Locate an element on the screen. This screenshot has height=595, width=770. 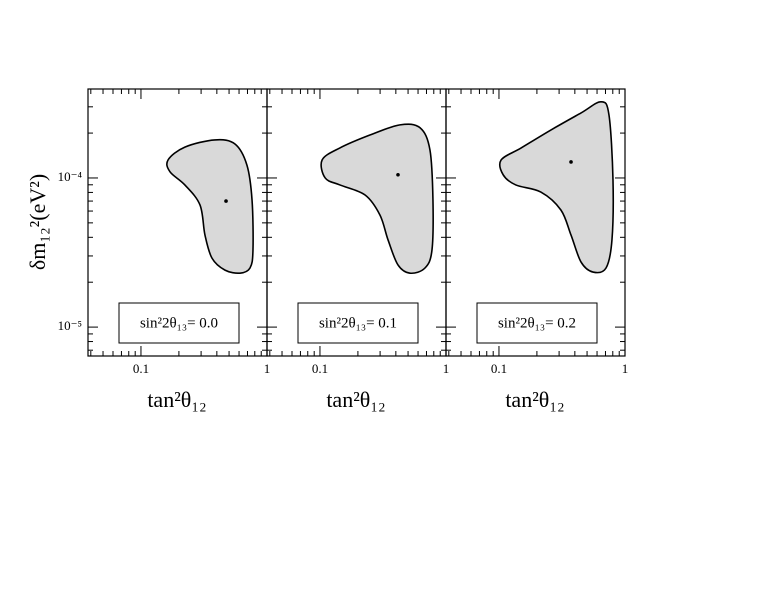
y-axis-label: δm₁₂²(eV²) is located at coordinates (37, 222).